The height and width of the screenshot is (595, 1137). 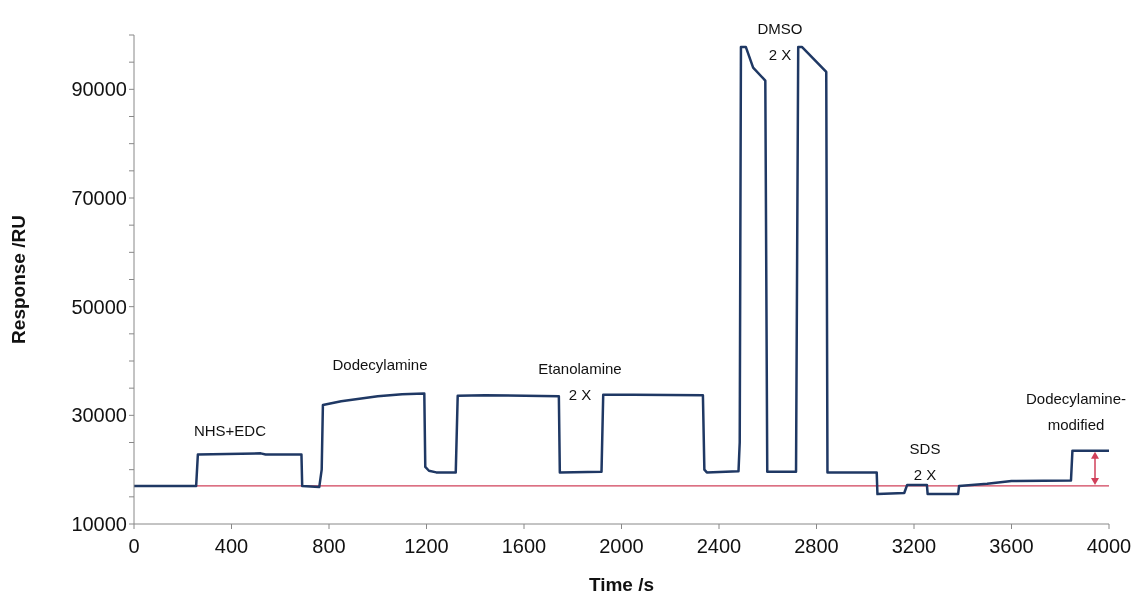 What do you see at coordinates (621, 584) in the screenshot?
I see `x-axis-title: Time /s` at bounding box center [621, 584].